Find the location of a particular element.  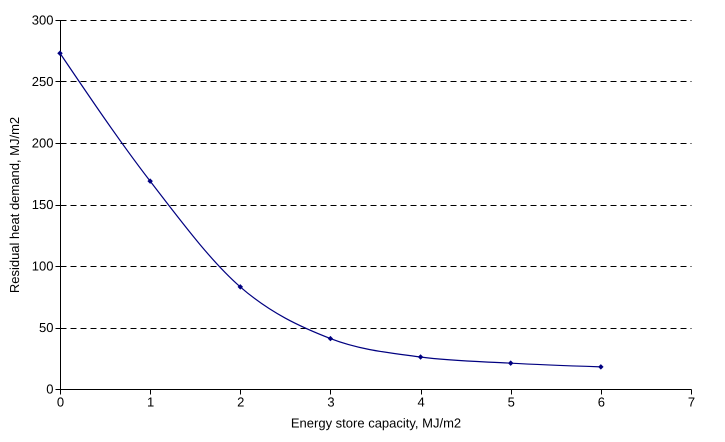

x-tick-label: 5 is located at coordinates (511, 402).